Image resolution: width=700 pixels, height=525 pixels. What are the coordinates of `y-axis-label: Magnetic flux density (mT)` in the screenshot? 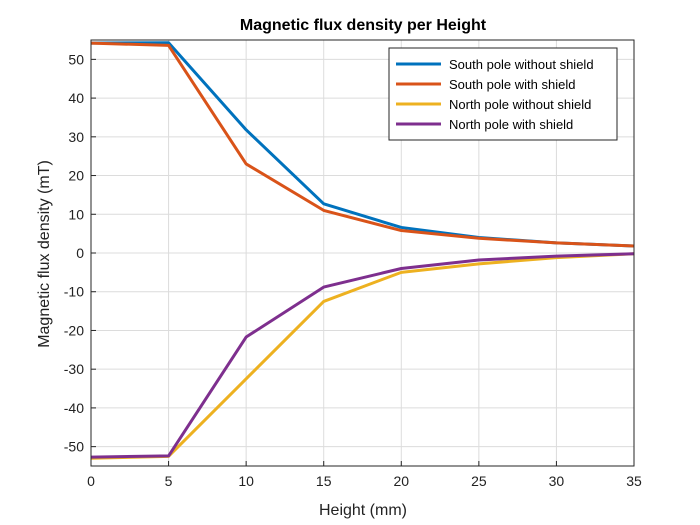 It's located at (44, 254).